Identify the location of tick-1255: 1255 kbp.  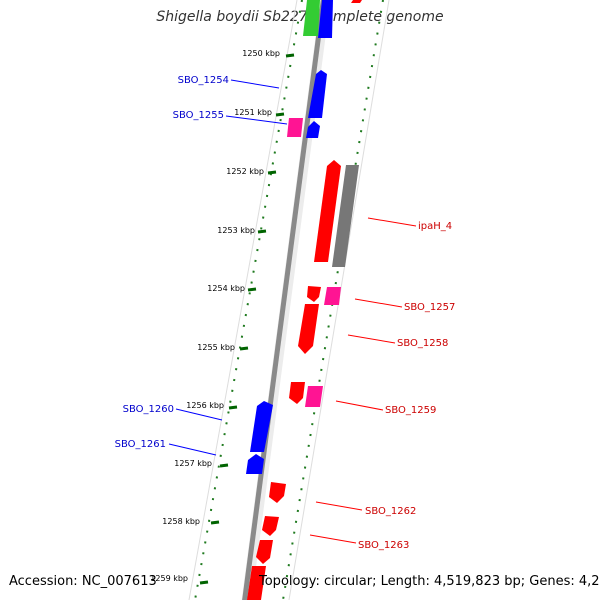
(223, 347).